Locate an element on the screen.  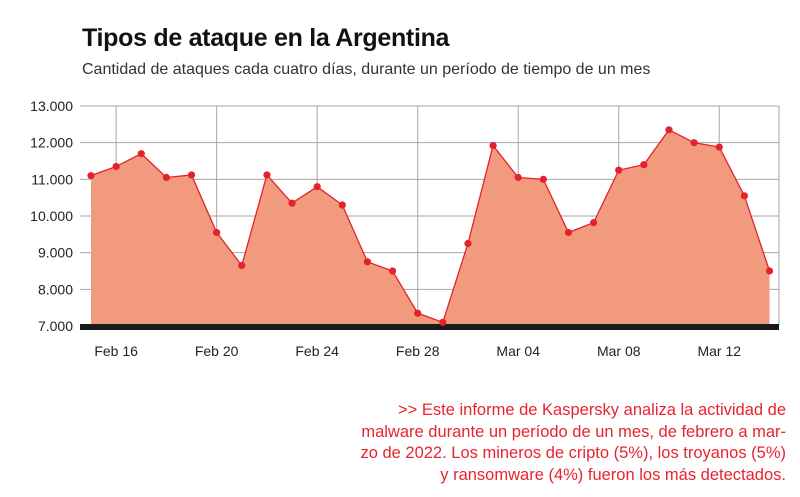
x-tick-label: Feb 20 is located at coordinates (217, 351).